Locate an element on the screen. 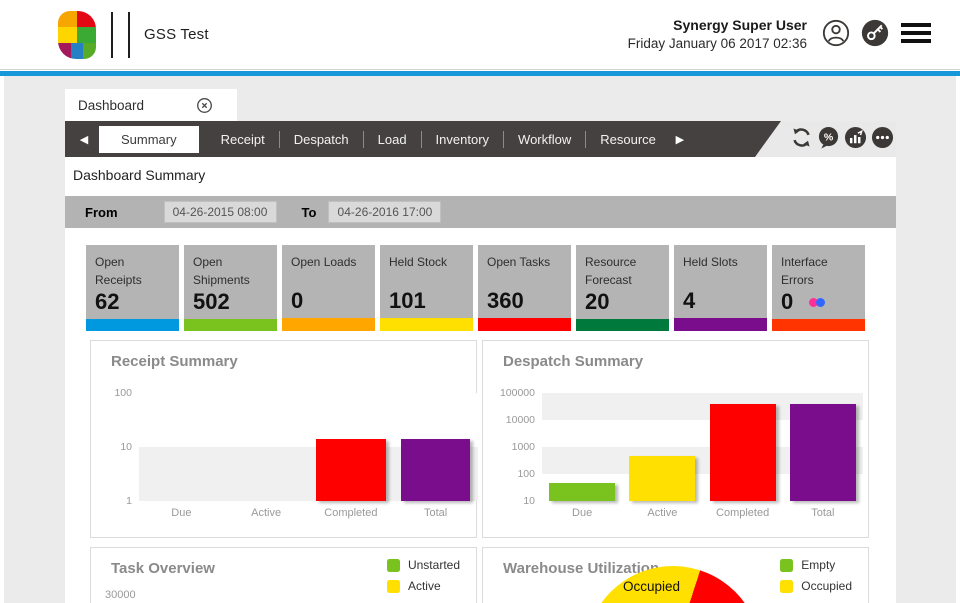 The height and width of the screenshot is (603, 960). kpi-label: Open Receipts is located at coordinates (118, 271).